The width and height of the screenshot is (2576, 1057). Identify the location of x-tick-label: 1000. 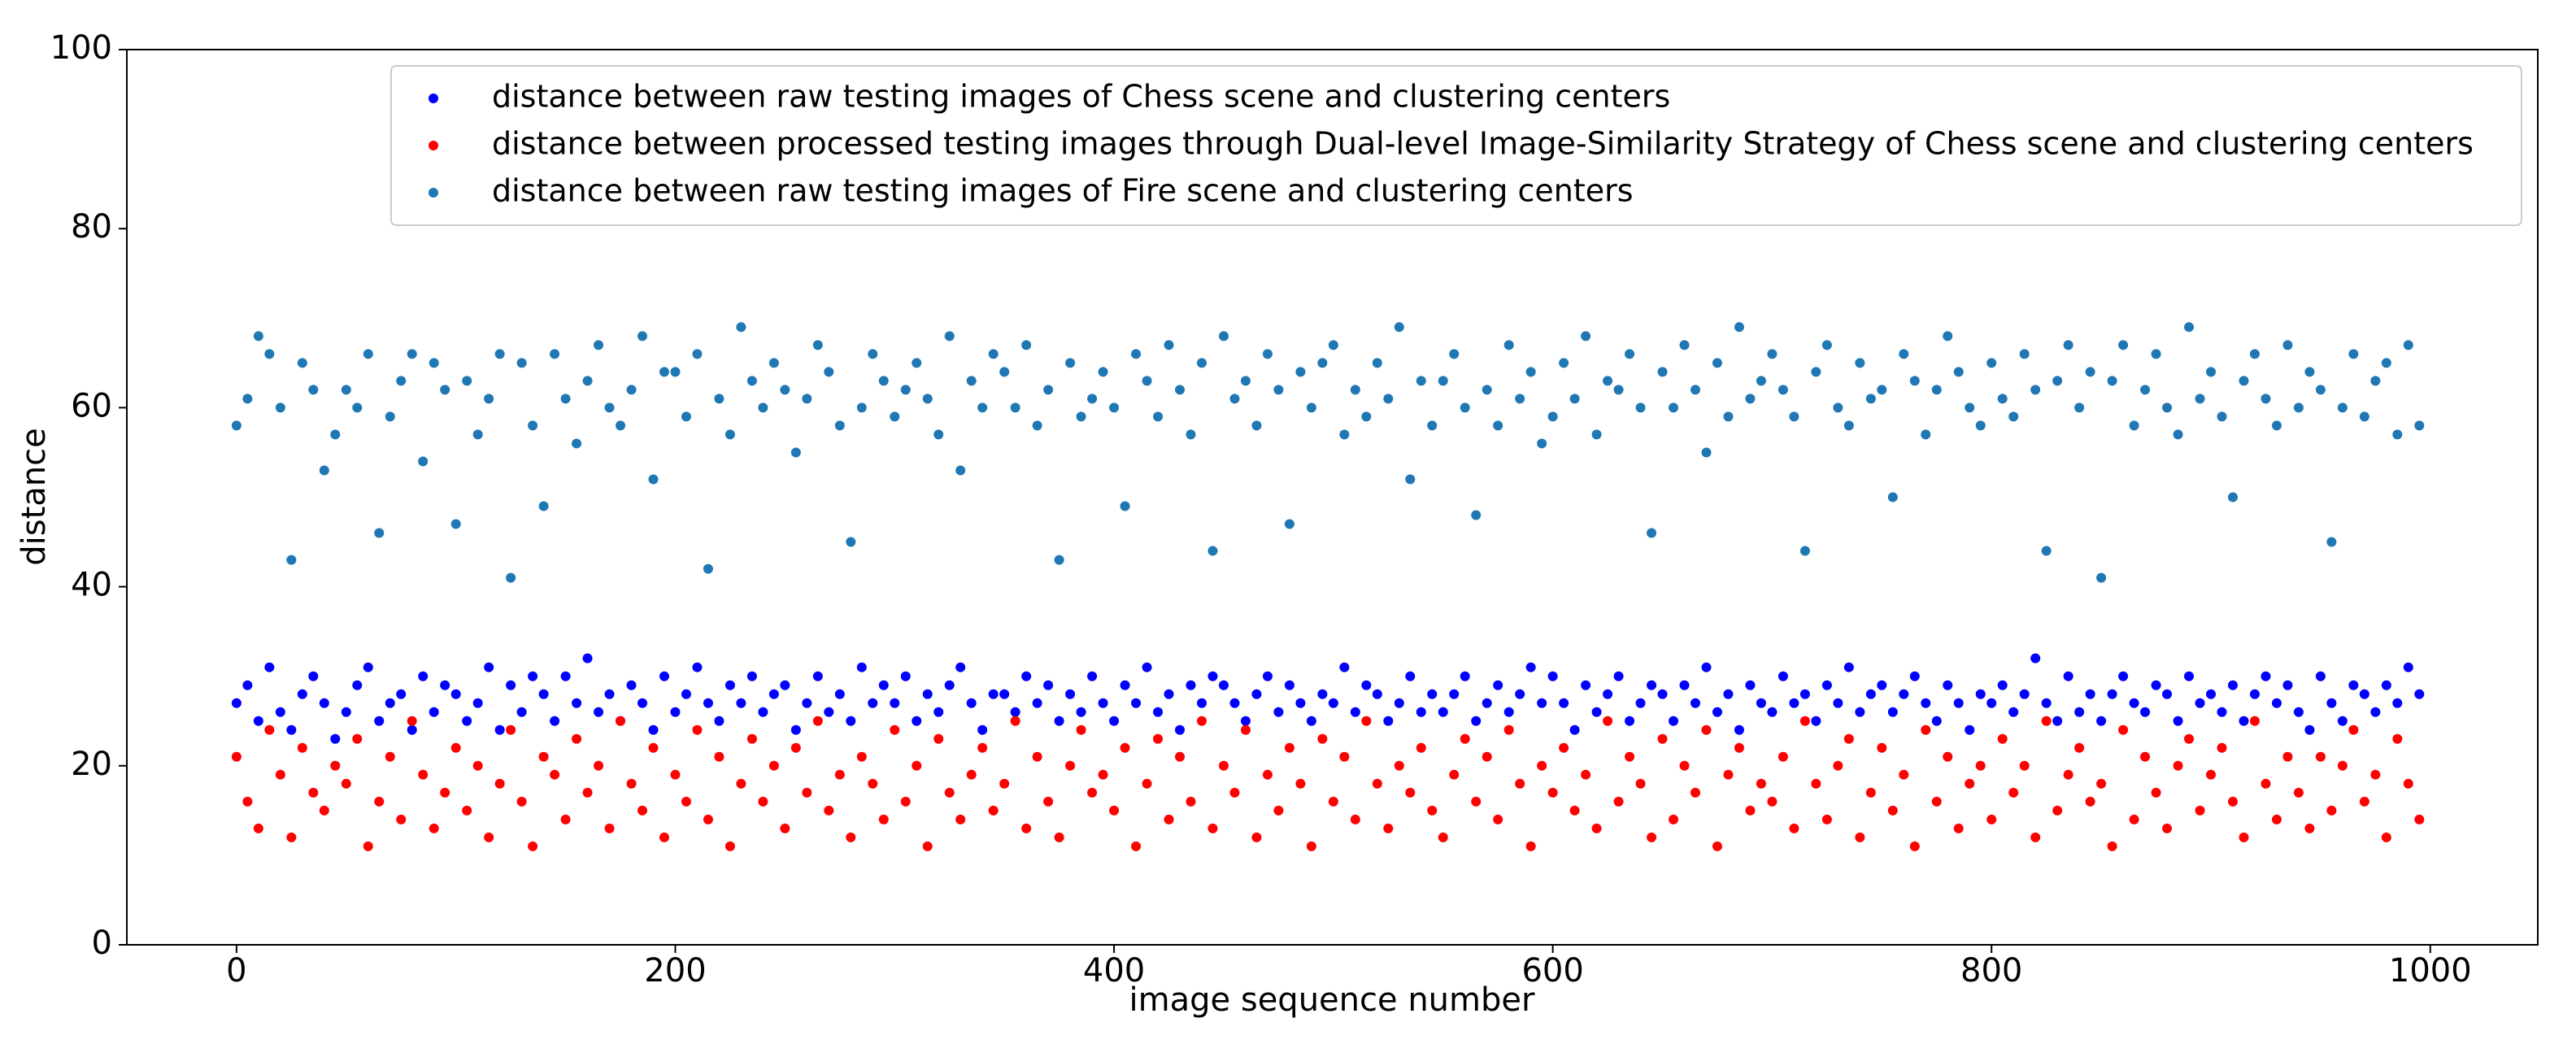
(2430, 971).